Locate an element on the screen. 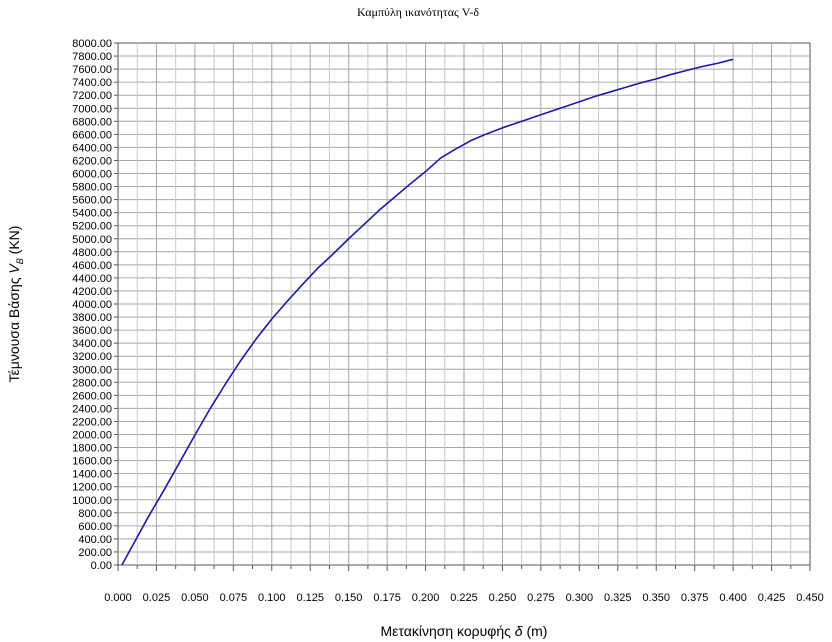  y-tick-label: 2000.00 is located at coordinates (92, 436).